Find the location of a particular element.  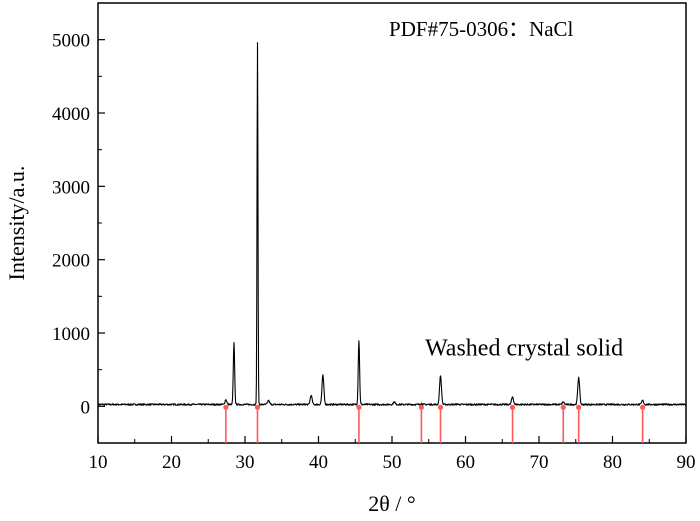

x-tick-label: 60 is located at coordinates (465, 462).